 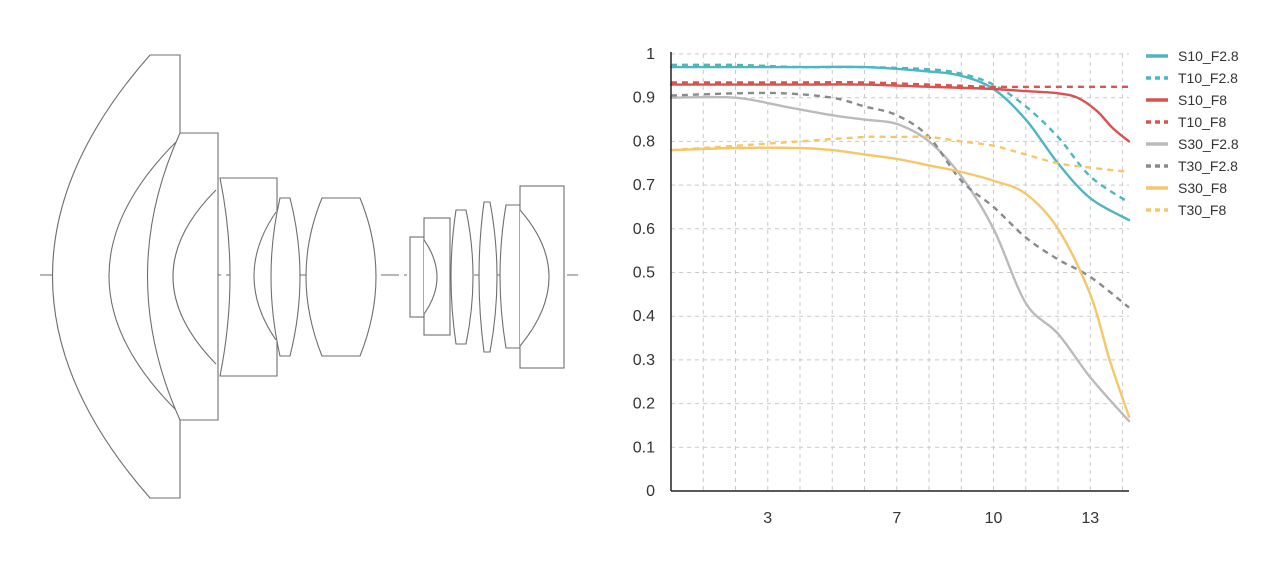 I want to click on lens-element-3-inner-surface, so click(x=265, y=276).